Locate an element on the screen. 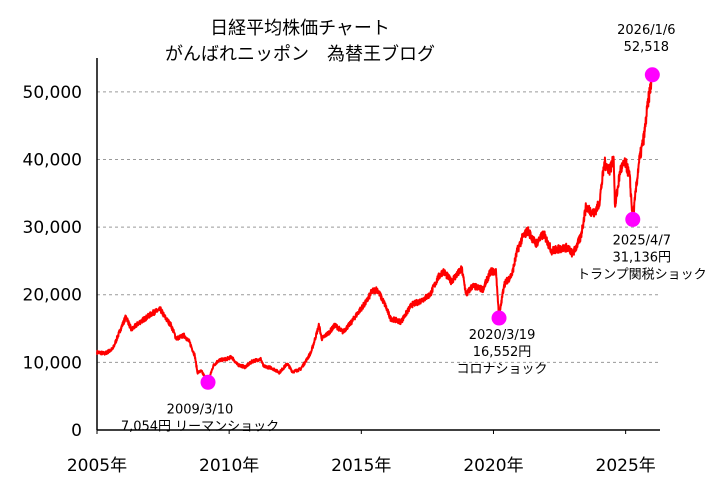 The image size is (722, 487). x-tick-label-2: 2015年 is located at coordinates (361, 466).